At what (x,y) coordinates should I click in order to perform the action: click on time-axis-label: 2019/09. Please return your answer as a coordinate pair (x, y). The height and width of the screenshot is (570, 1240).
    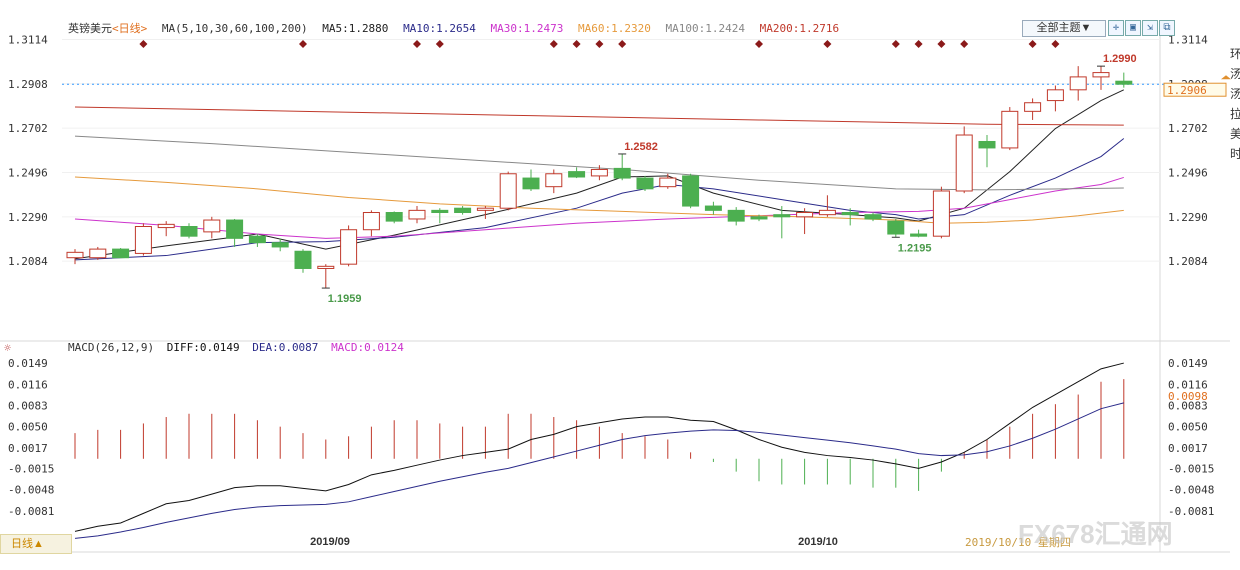
    Looking at the image, I should click on (330, 542).